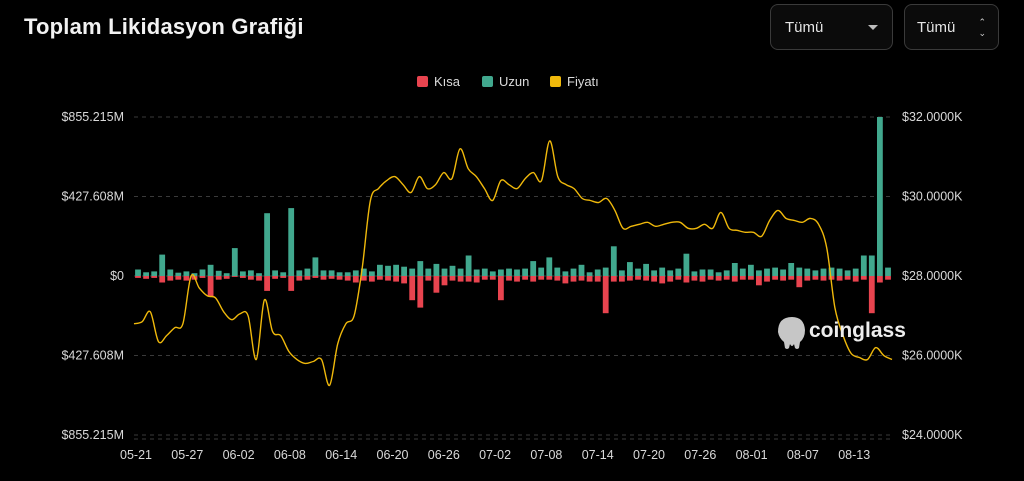  Describe the element at coordinates (932, 356) in the screenshot. I see `y-right-tick-label: $26.0000K` at that location.